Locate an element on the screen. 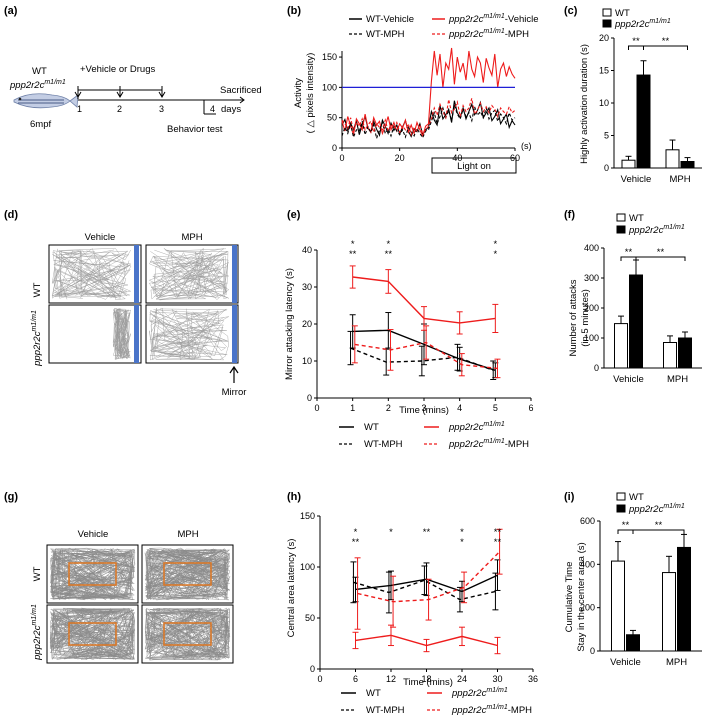 This screenshot has height=720, width=709. chart-b-xtick-label: 0 is located at coordinates (341, 158).